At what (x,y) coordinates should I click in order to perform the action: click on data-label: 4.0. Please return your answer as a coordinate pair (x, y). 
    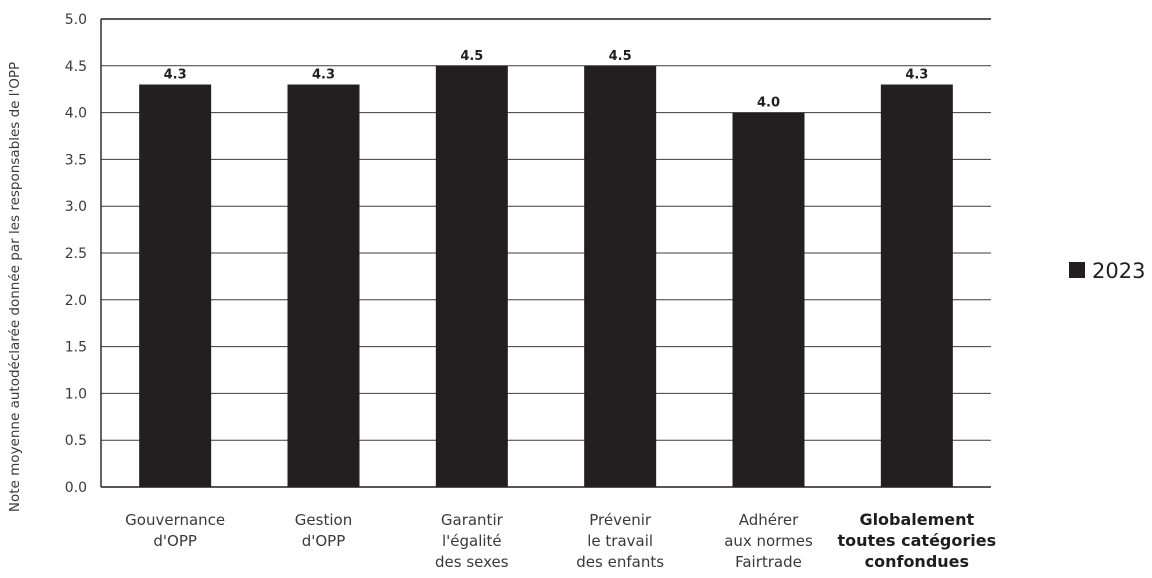
    Looking at the image, I should click on (768, 103).